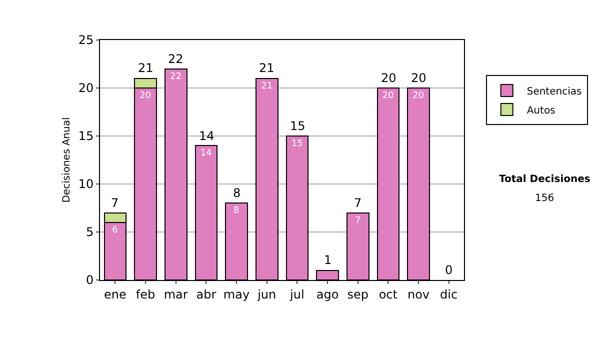  What do you see at coordinates (328, 260) in the screenshot?
I see `total-label: 1` at bounding box center [328, 260].